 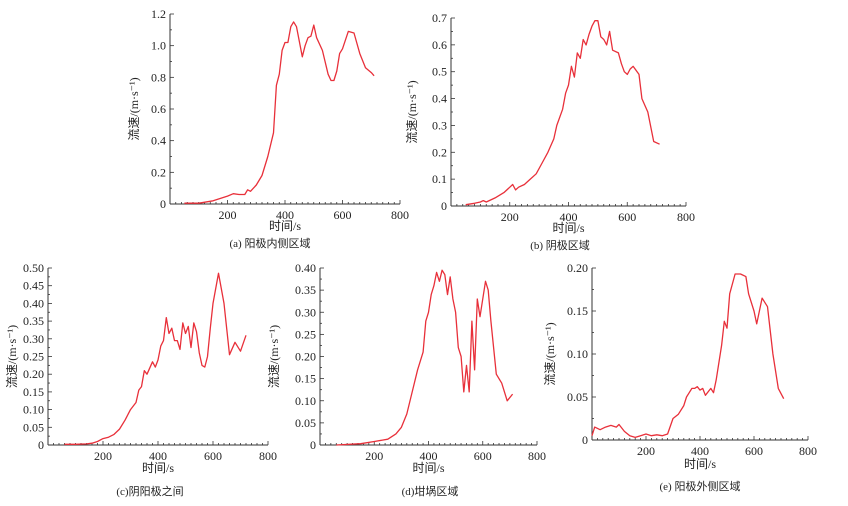 I want to click on y-tick-label: 0.45, so click(x=33, y=286).